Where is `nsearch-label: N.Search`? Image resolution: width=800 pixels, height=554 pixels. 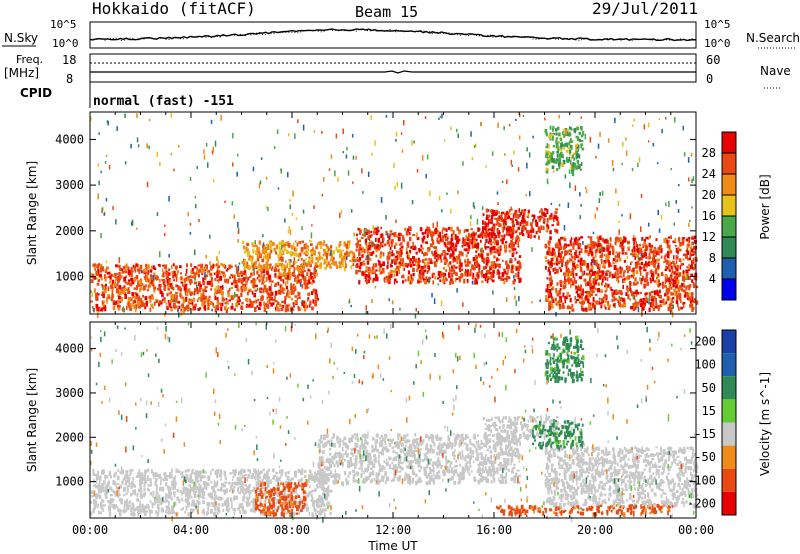
nsearch-label: N.Search is located at coordinates (773, 38).